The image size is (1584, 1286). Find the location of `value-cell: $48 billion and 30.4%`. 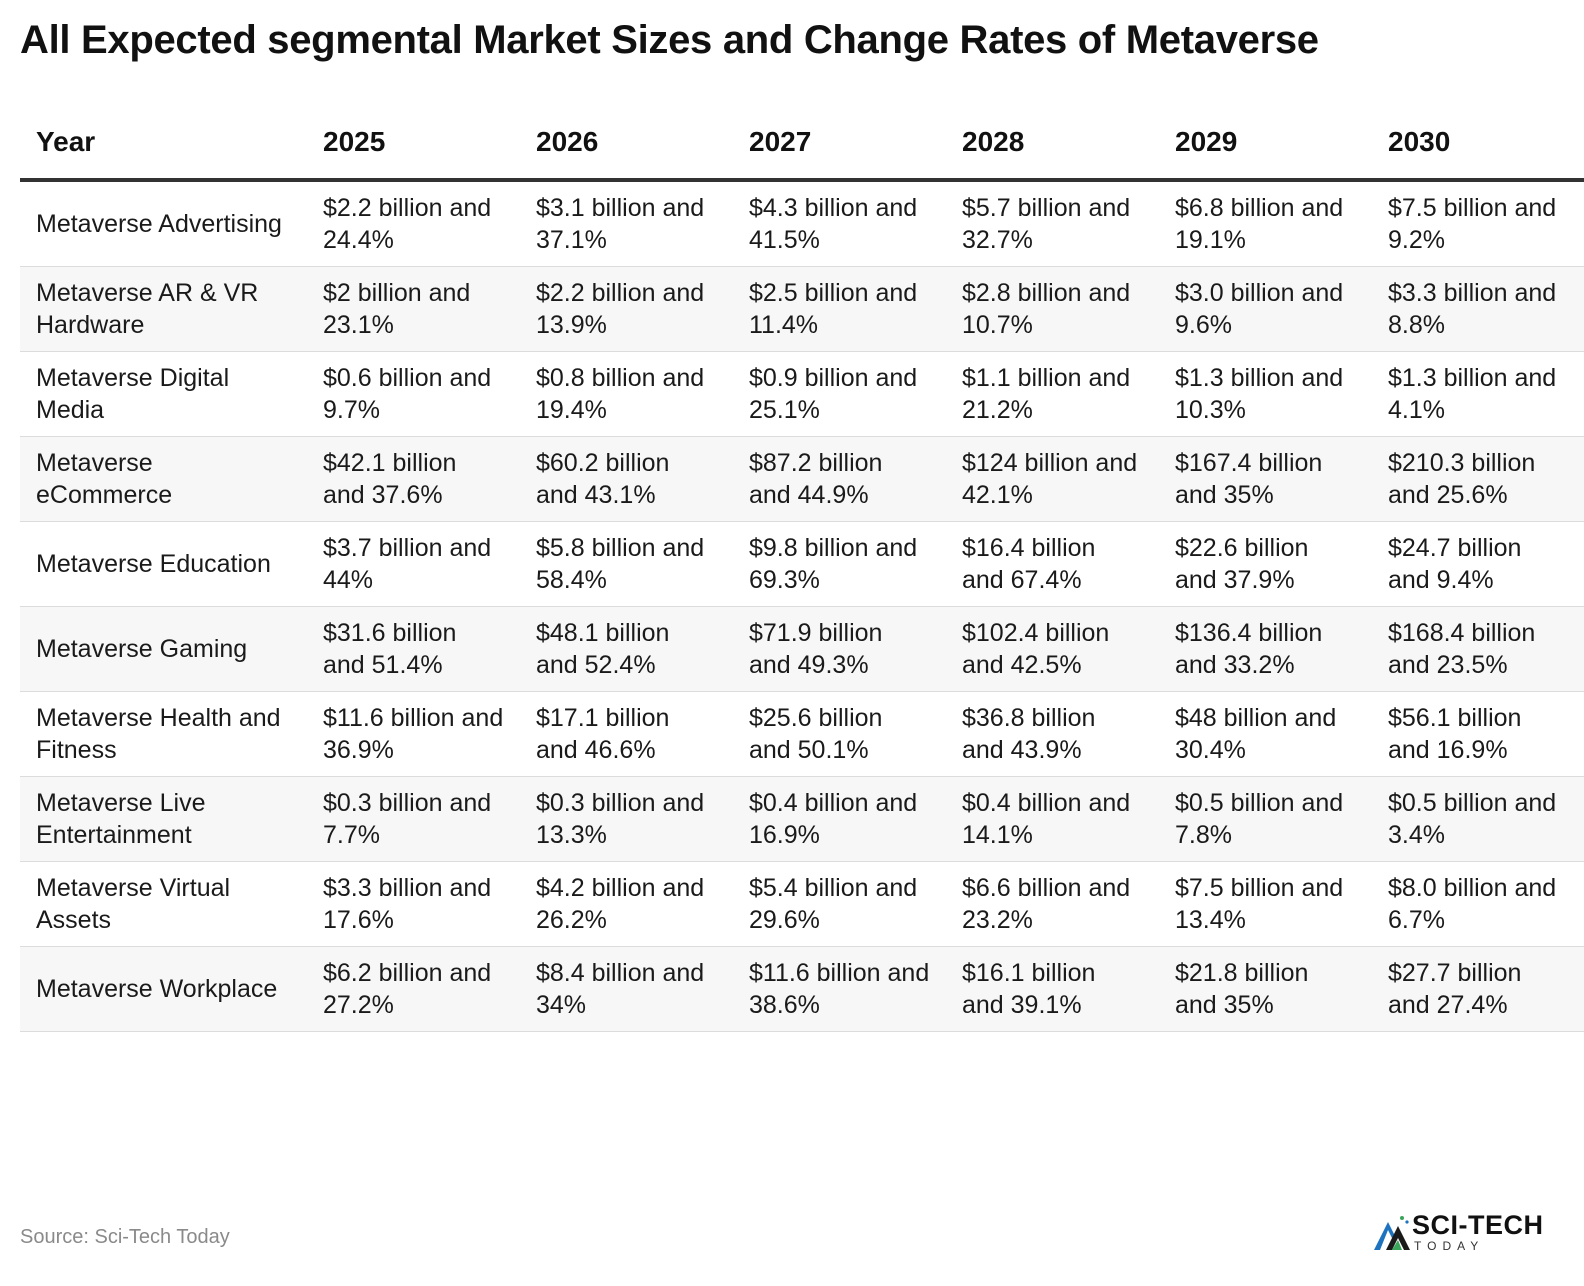

value-cell: $48 billion and 30.4% is located at coordinates (1256, 734).